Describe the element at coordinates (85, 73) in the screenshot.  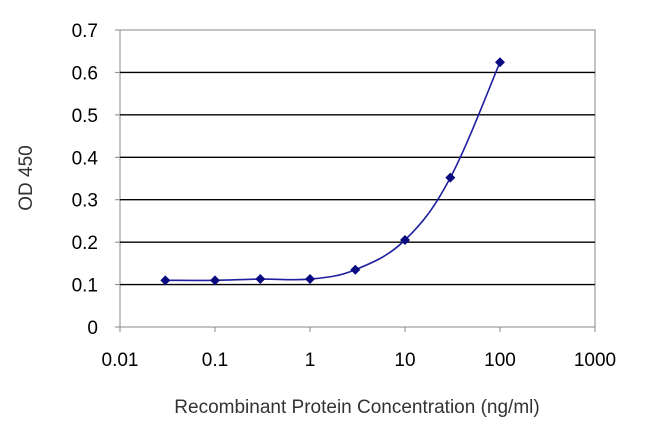
I see `y-tick-label: 0.6` at that location.